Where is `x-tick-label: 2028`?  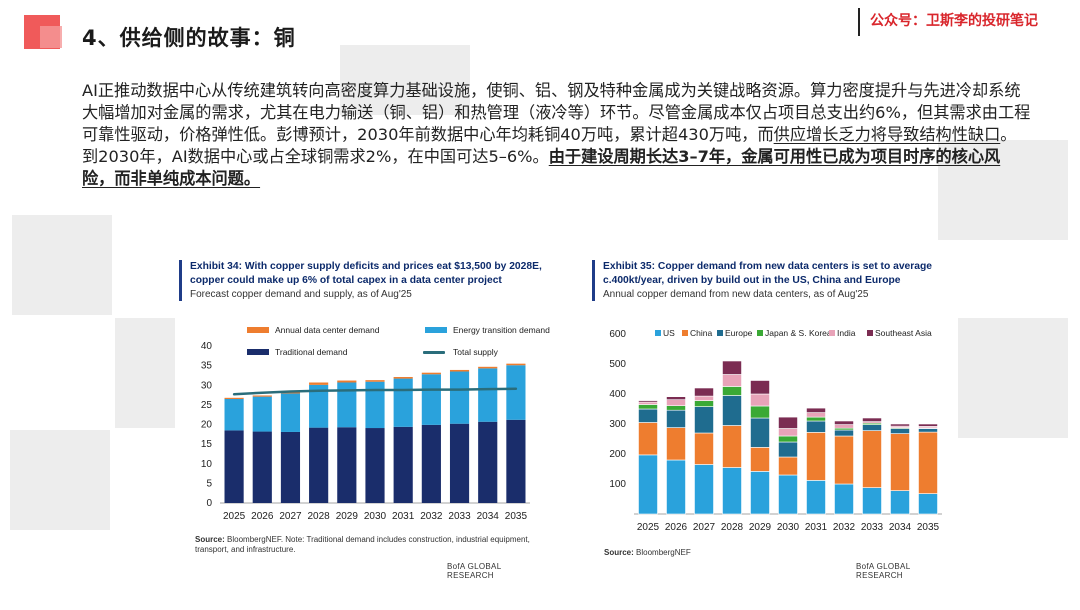
x-tick-label: 2028 is located at coordinates (732, 527).